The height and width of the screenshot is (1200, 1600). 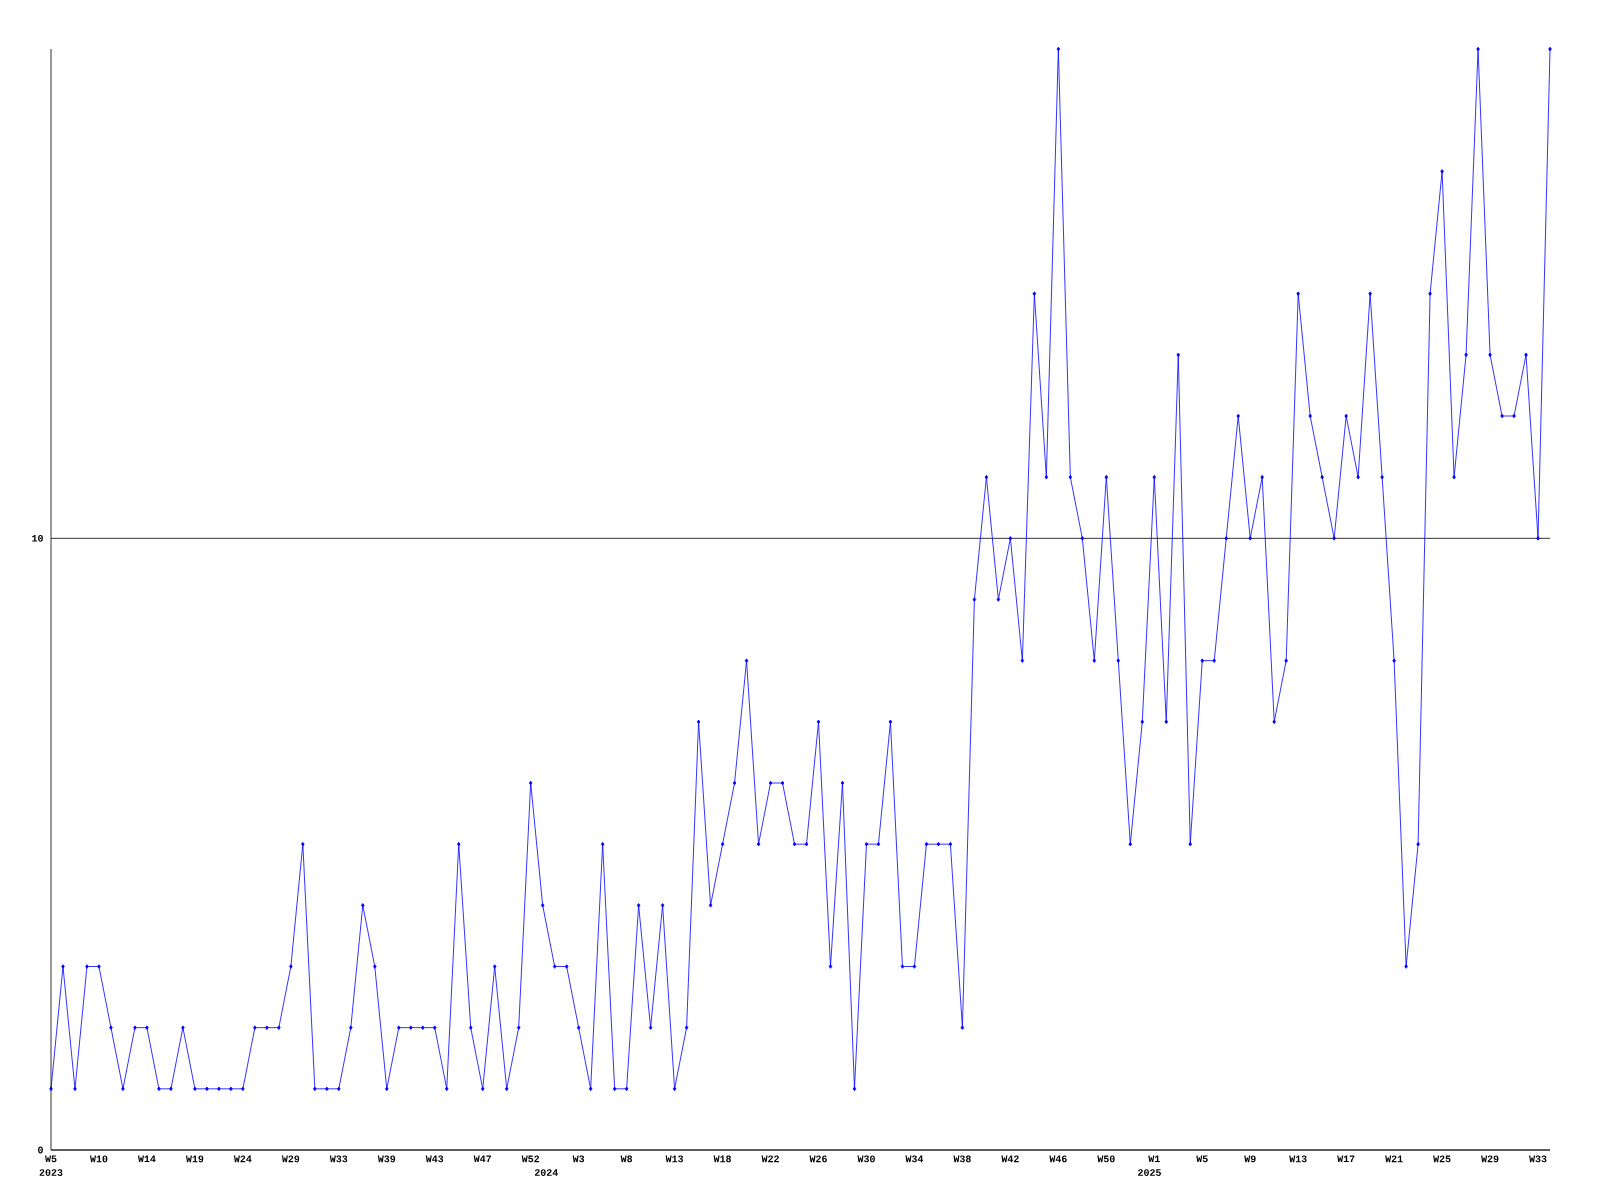 What do you see at coordinates (1442, 1159) in the screenshot?
I see `x-tick-label: W25` at bounding box center [1442, 1159].